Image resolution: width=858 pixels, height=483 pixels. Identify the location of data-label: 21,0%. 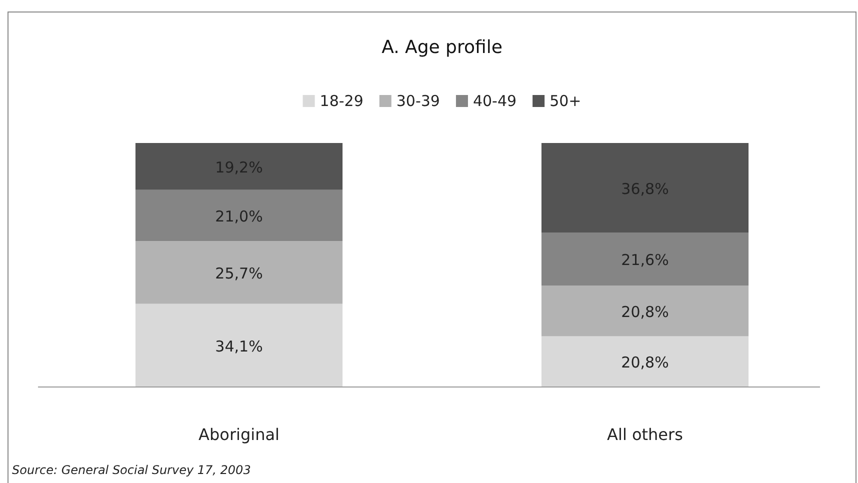
(239, 216).